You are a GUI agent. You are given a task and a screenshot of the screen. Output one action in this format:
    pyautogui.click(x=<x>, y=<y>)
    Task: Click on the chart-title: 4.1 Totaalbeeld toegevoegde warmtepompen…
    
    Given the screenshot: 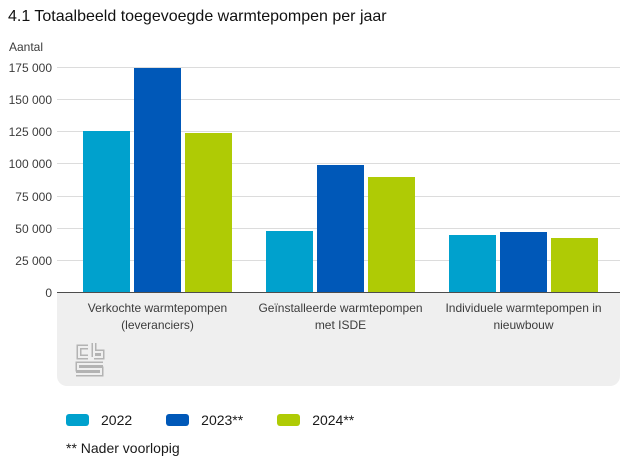 What is the action you would take?
    pyautogui.click(x=197, y=16)
    